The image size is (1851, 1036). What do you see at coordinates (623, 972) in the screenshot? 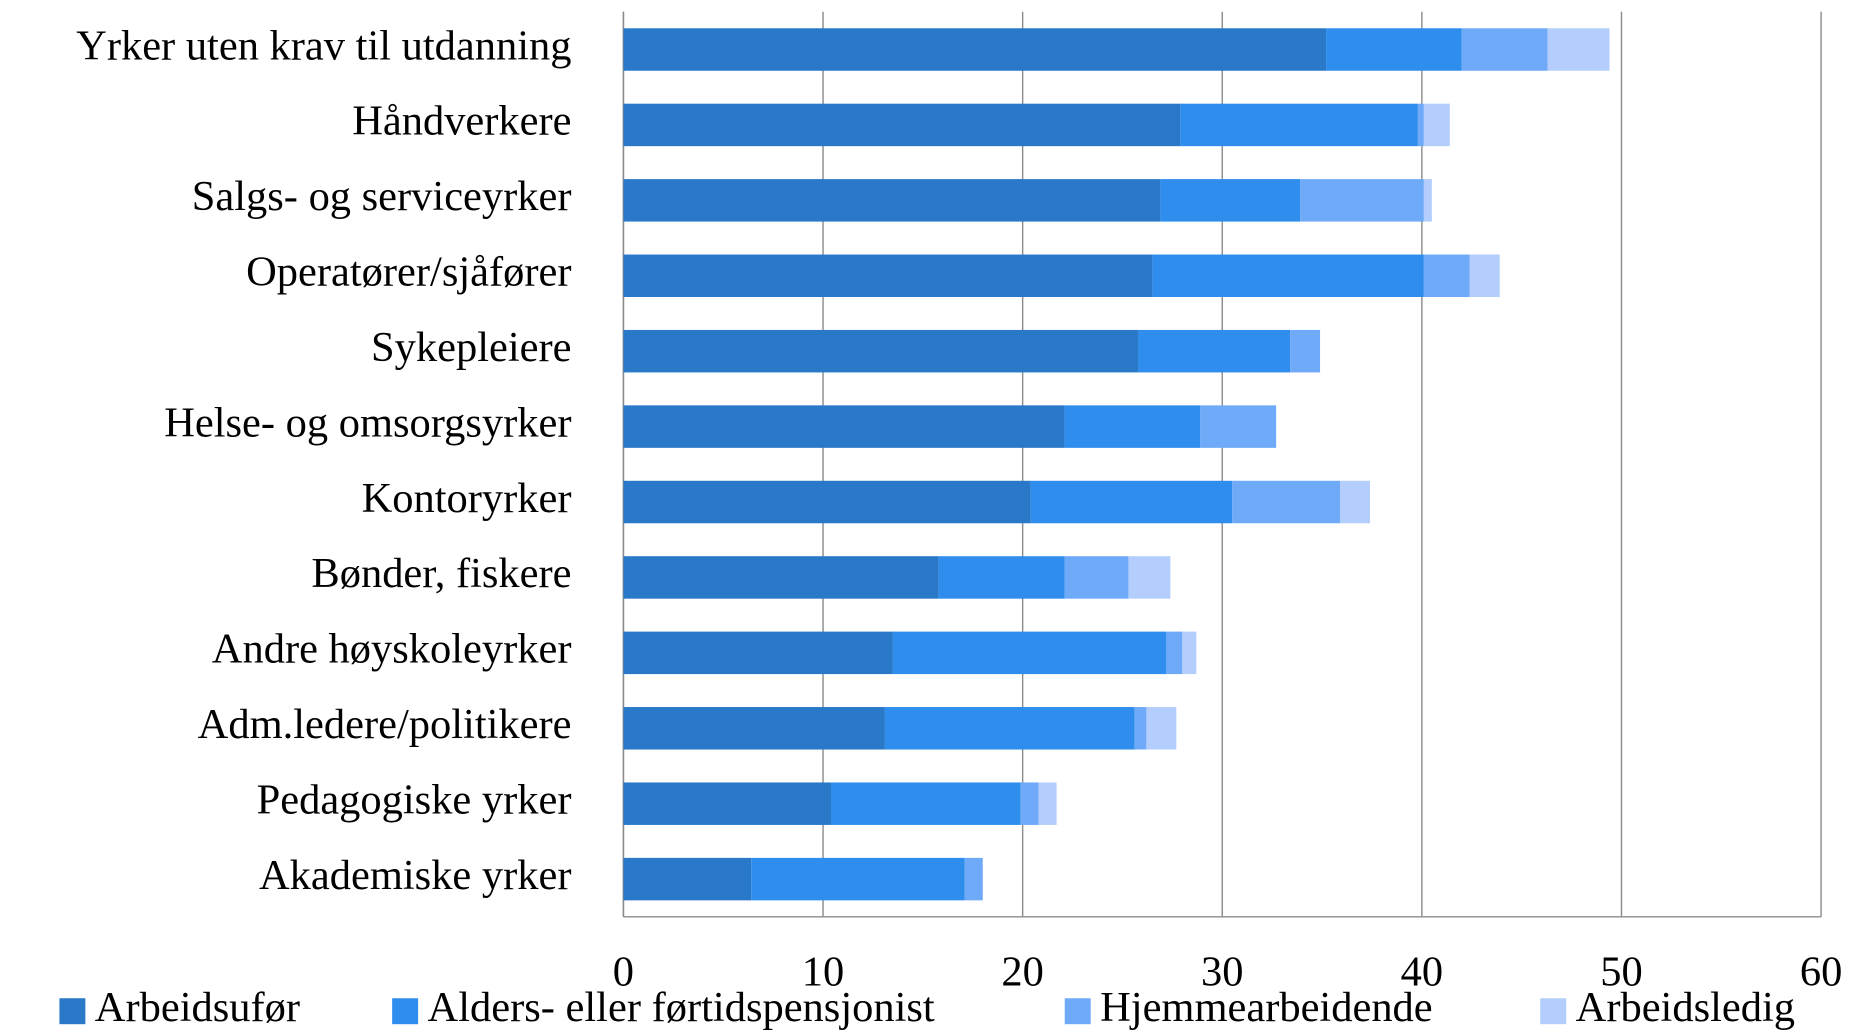
I see `x-tick-label: 0` at bounding box center [623, 972].